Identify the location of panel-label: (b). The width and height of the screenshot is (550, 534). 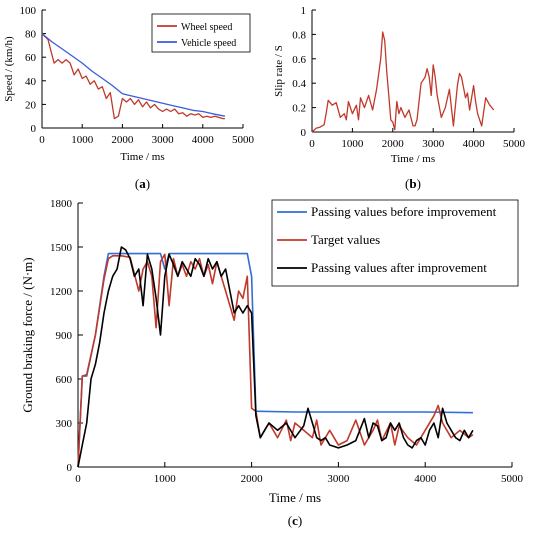
(413, 183).